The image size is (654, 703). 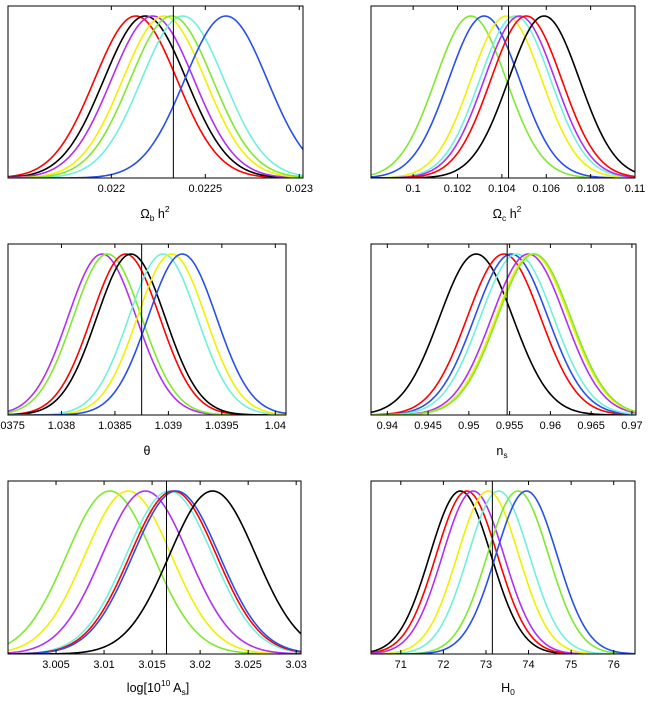 What do you see at coordinates (222, 426) in the screenshot?
I see `tick-label: 1.0395` at bounding box center [222, 426].